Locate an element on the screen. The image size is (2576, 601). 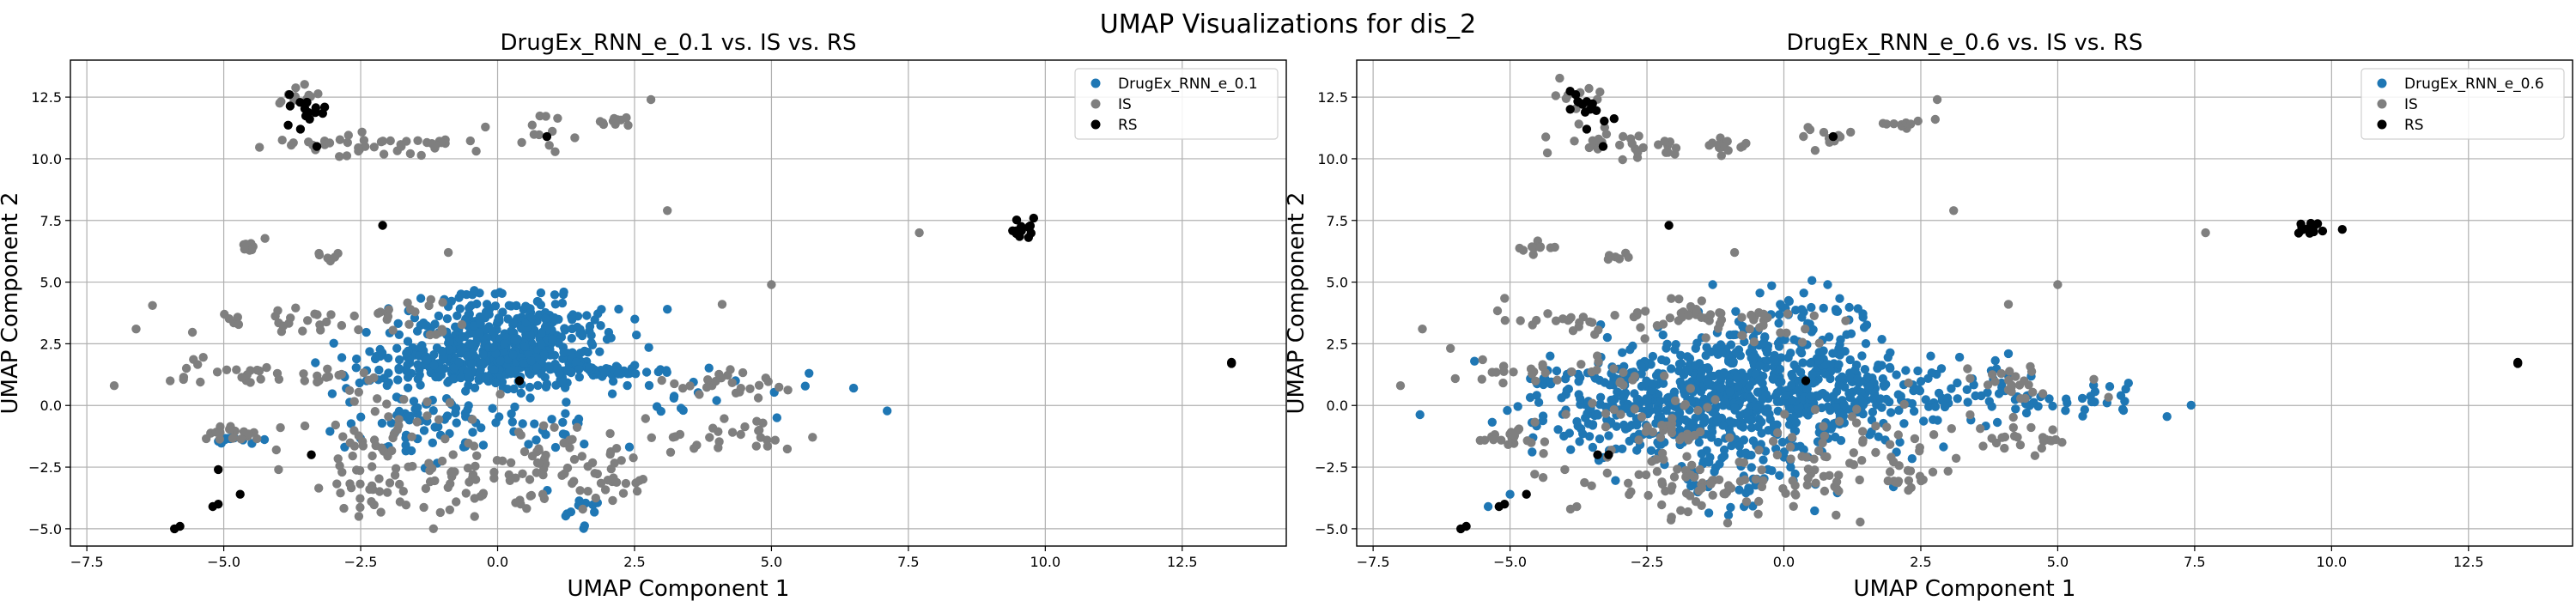
y-tick-label: −5.0 is located at coordinates (1331, 529).